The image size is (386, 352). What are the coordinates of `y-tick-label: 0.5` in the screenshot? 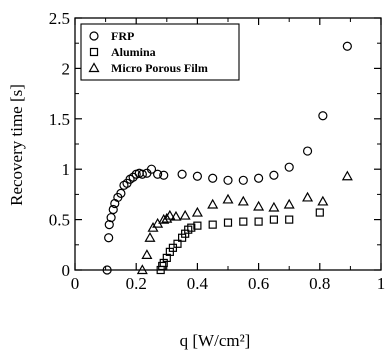 It's located at (59, 220).